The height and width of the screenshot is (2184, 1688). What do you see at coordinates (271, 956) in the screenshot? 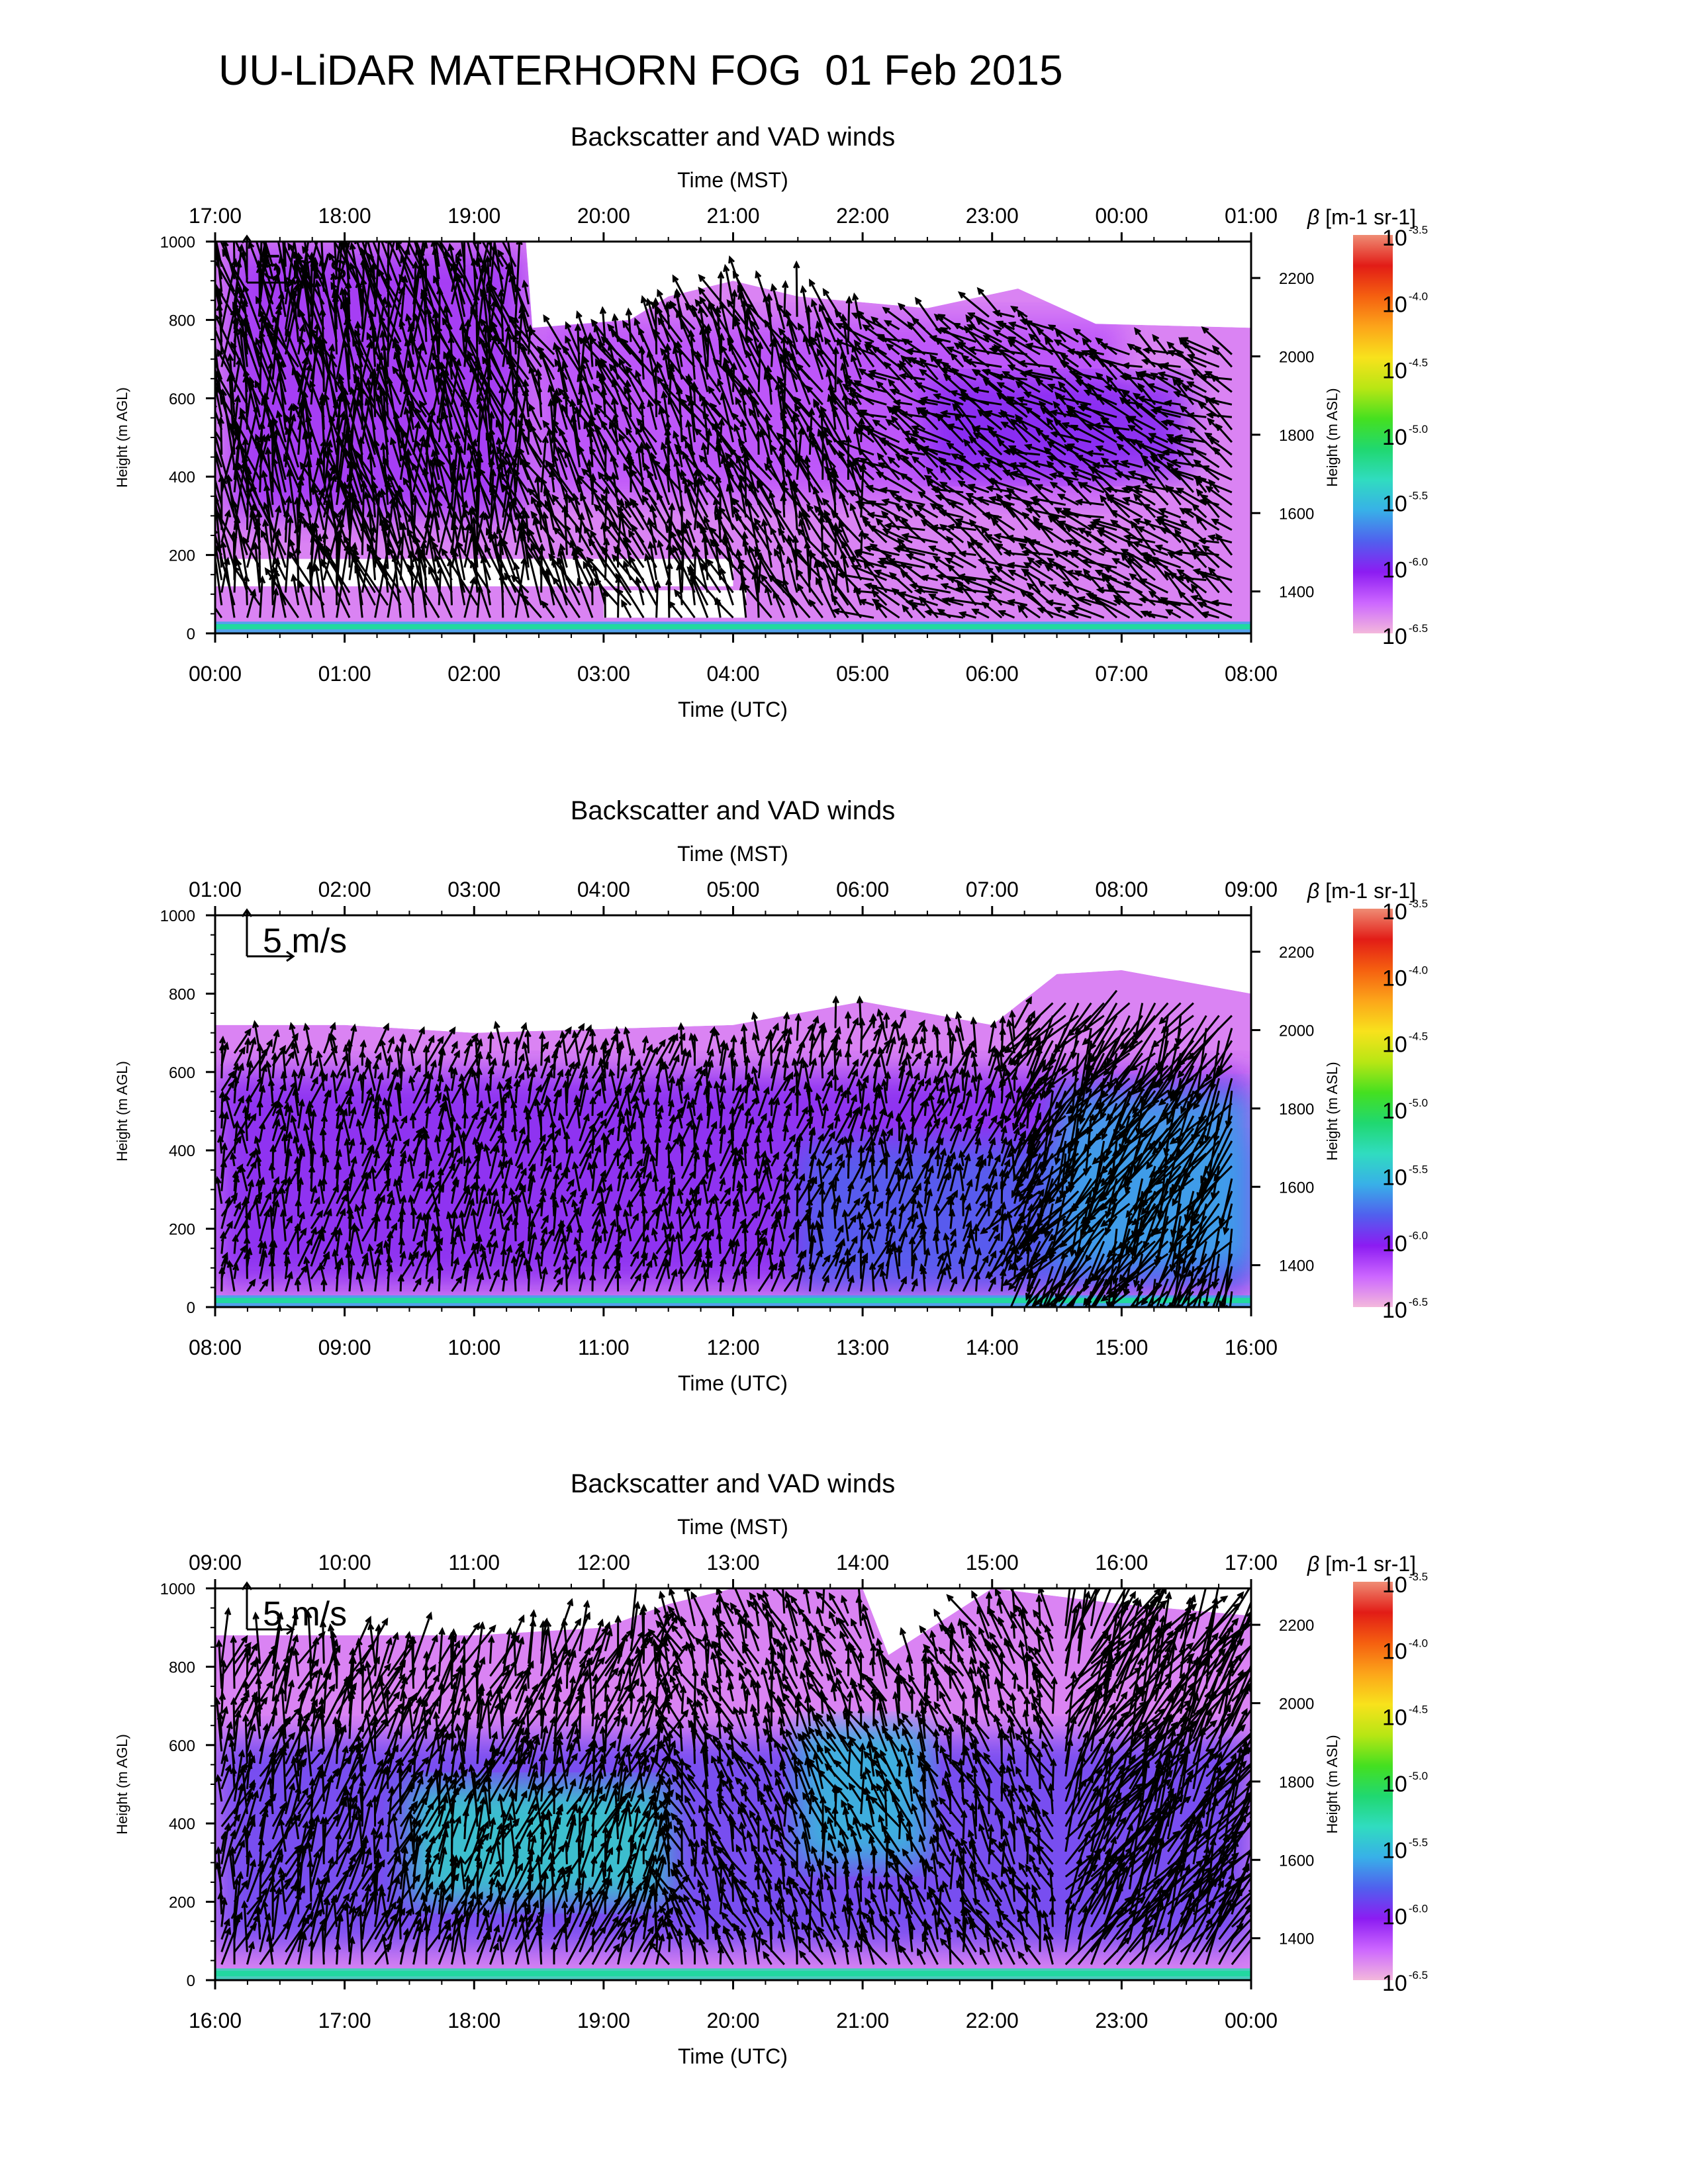
I see `reference-arrow-east` at bounding box center [271, 956].